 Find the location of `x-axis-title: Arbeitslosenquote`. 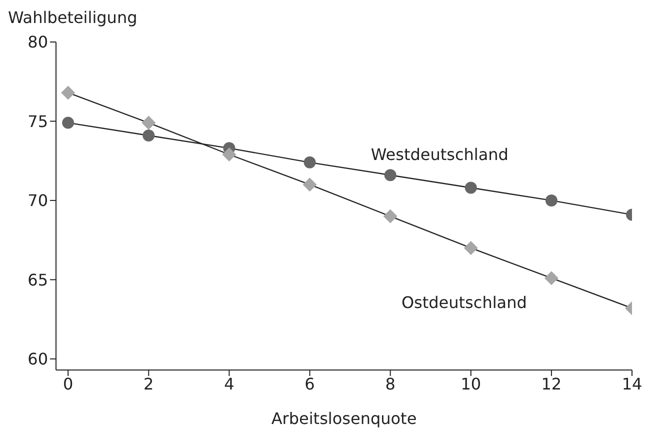

x-axis-title: Arbeitslosenquote is located at coordinates (344, 418).